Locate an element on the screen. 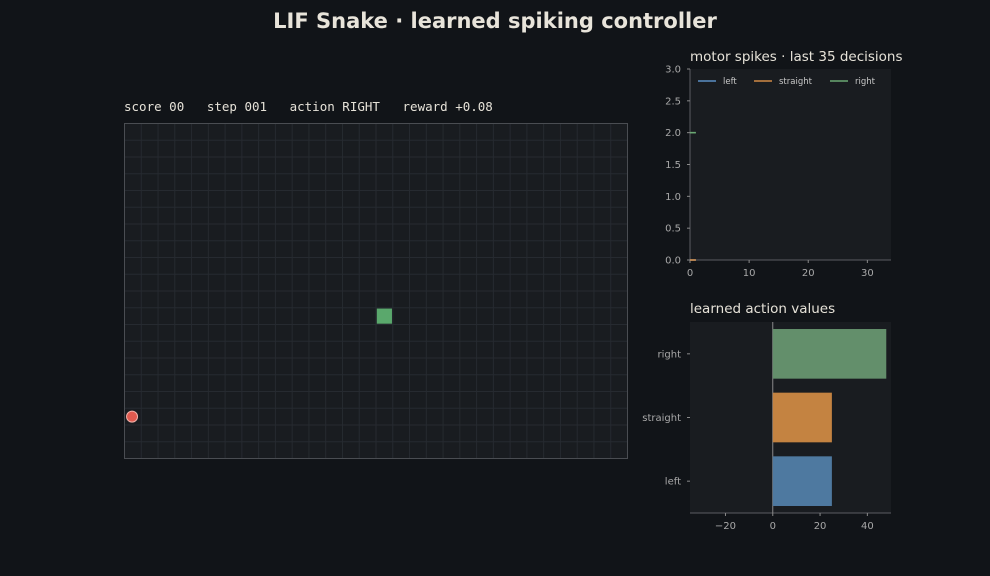 The width and height of the screenshot is (990, 576). bar-straight is located at coordinates (802, 417).